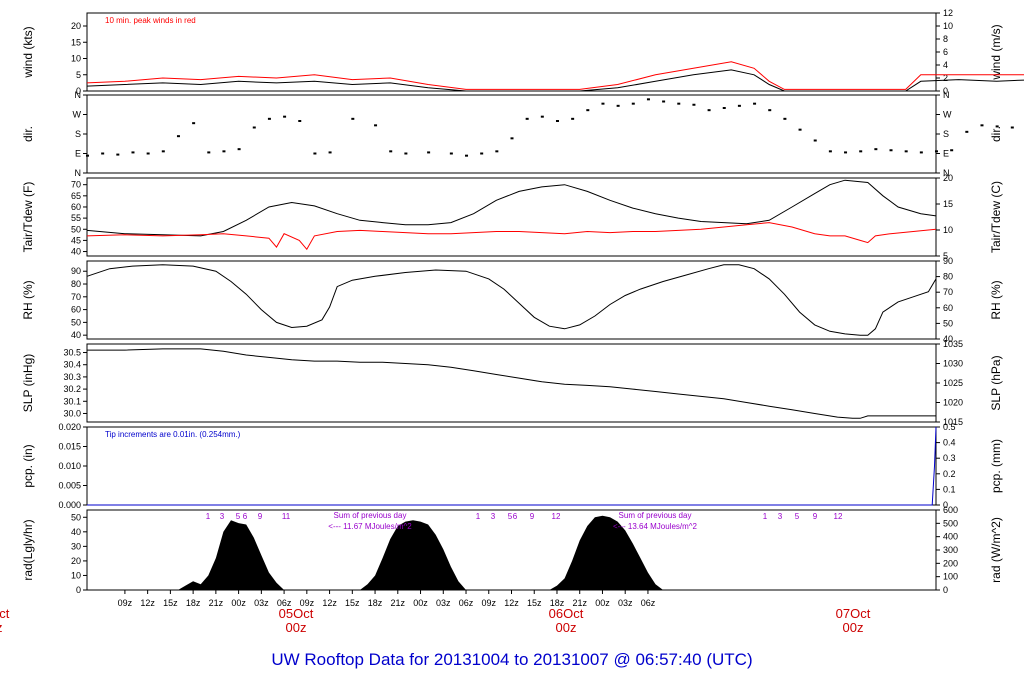  Describe the element at coordinates (76, 26) in the screenshot. I see `wind-left-tick-label: 20` at that location.